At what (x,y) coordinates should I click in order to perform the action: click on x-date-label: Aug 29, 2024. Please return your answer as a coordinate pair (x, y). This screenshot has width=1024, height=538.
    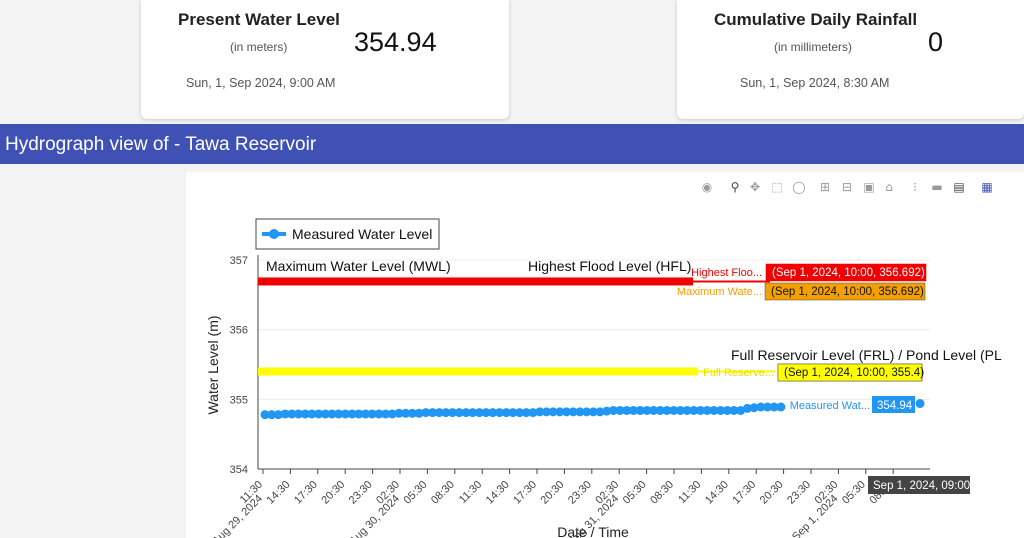
    Looking at the image, I should click on (237, 515).